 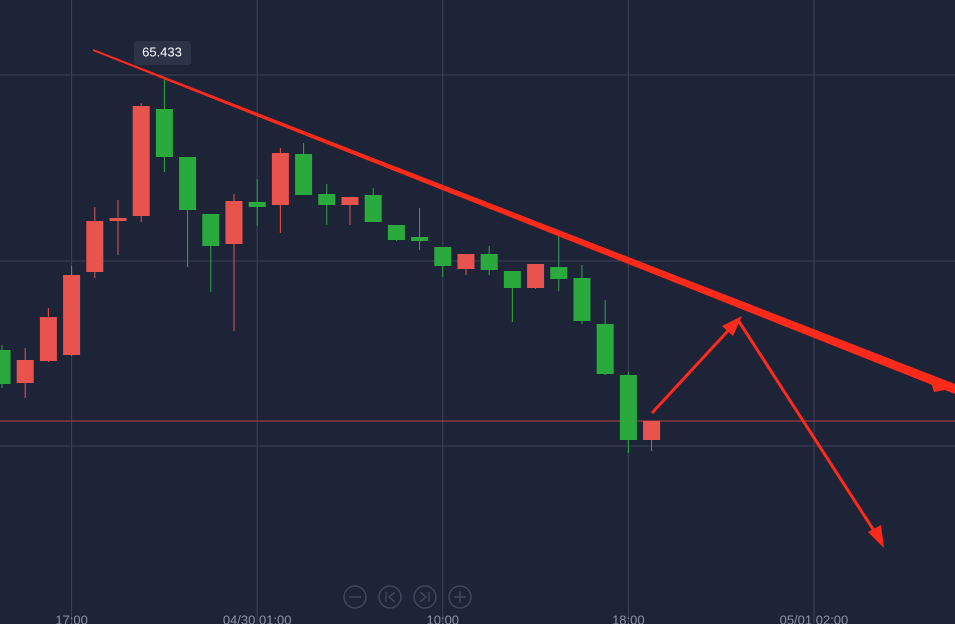 I want to click on x-axis: 17:00 04/30 01:00 10:00 18:00 05/01 02:00, so click(x=451, y=618).